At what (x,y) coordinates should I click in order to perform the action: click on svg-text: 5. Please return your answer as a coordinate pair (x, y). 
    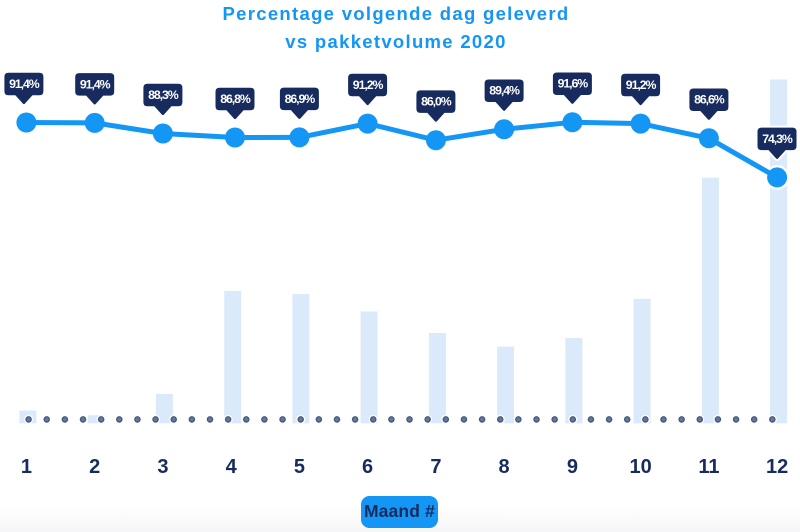
    Looking at the image, I should click on (299, 467).